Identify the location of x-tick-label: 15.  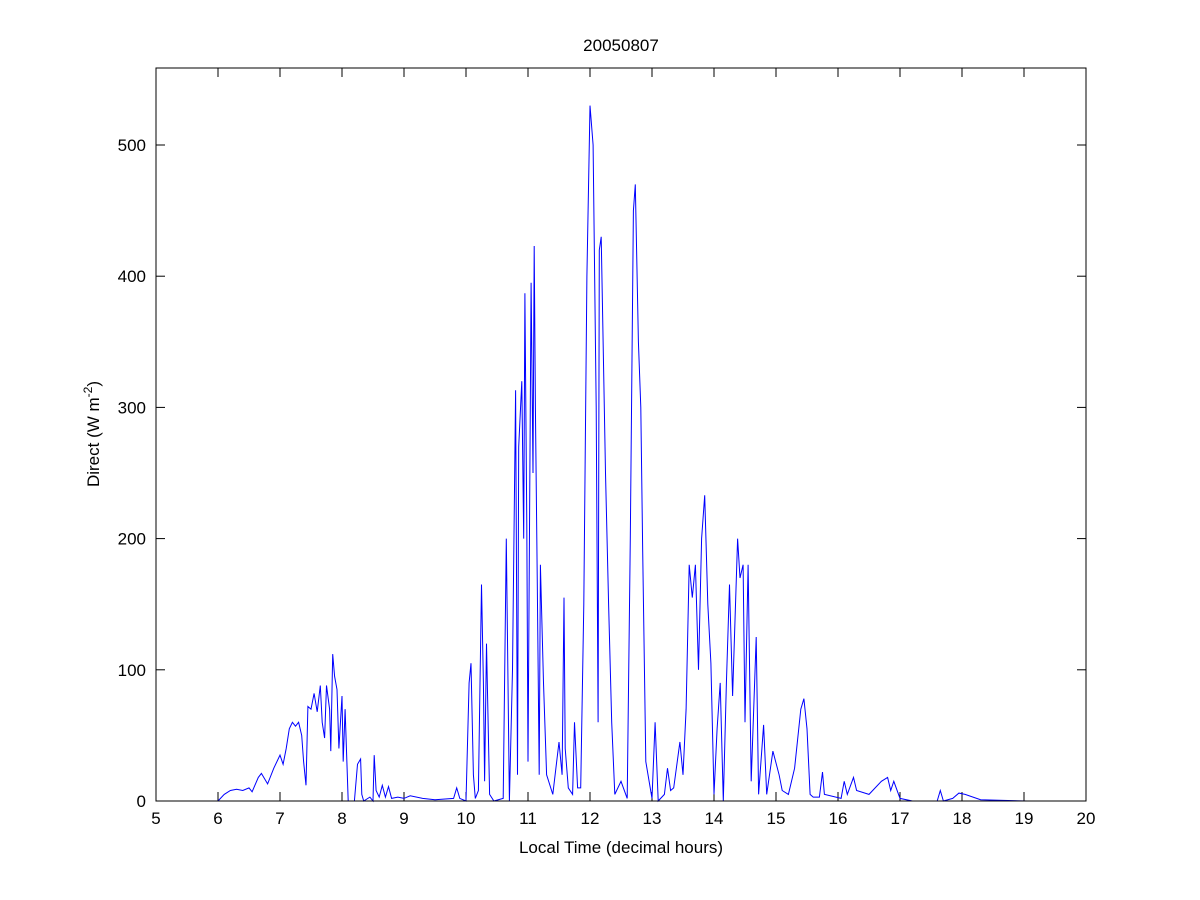
(776, 818).